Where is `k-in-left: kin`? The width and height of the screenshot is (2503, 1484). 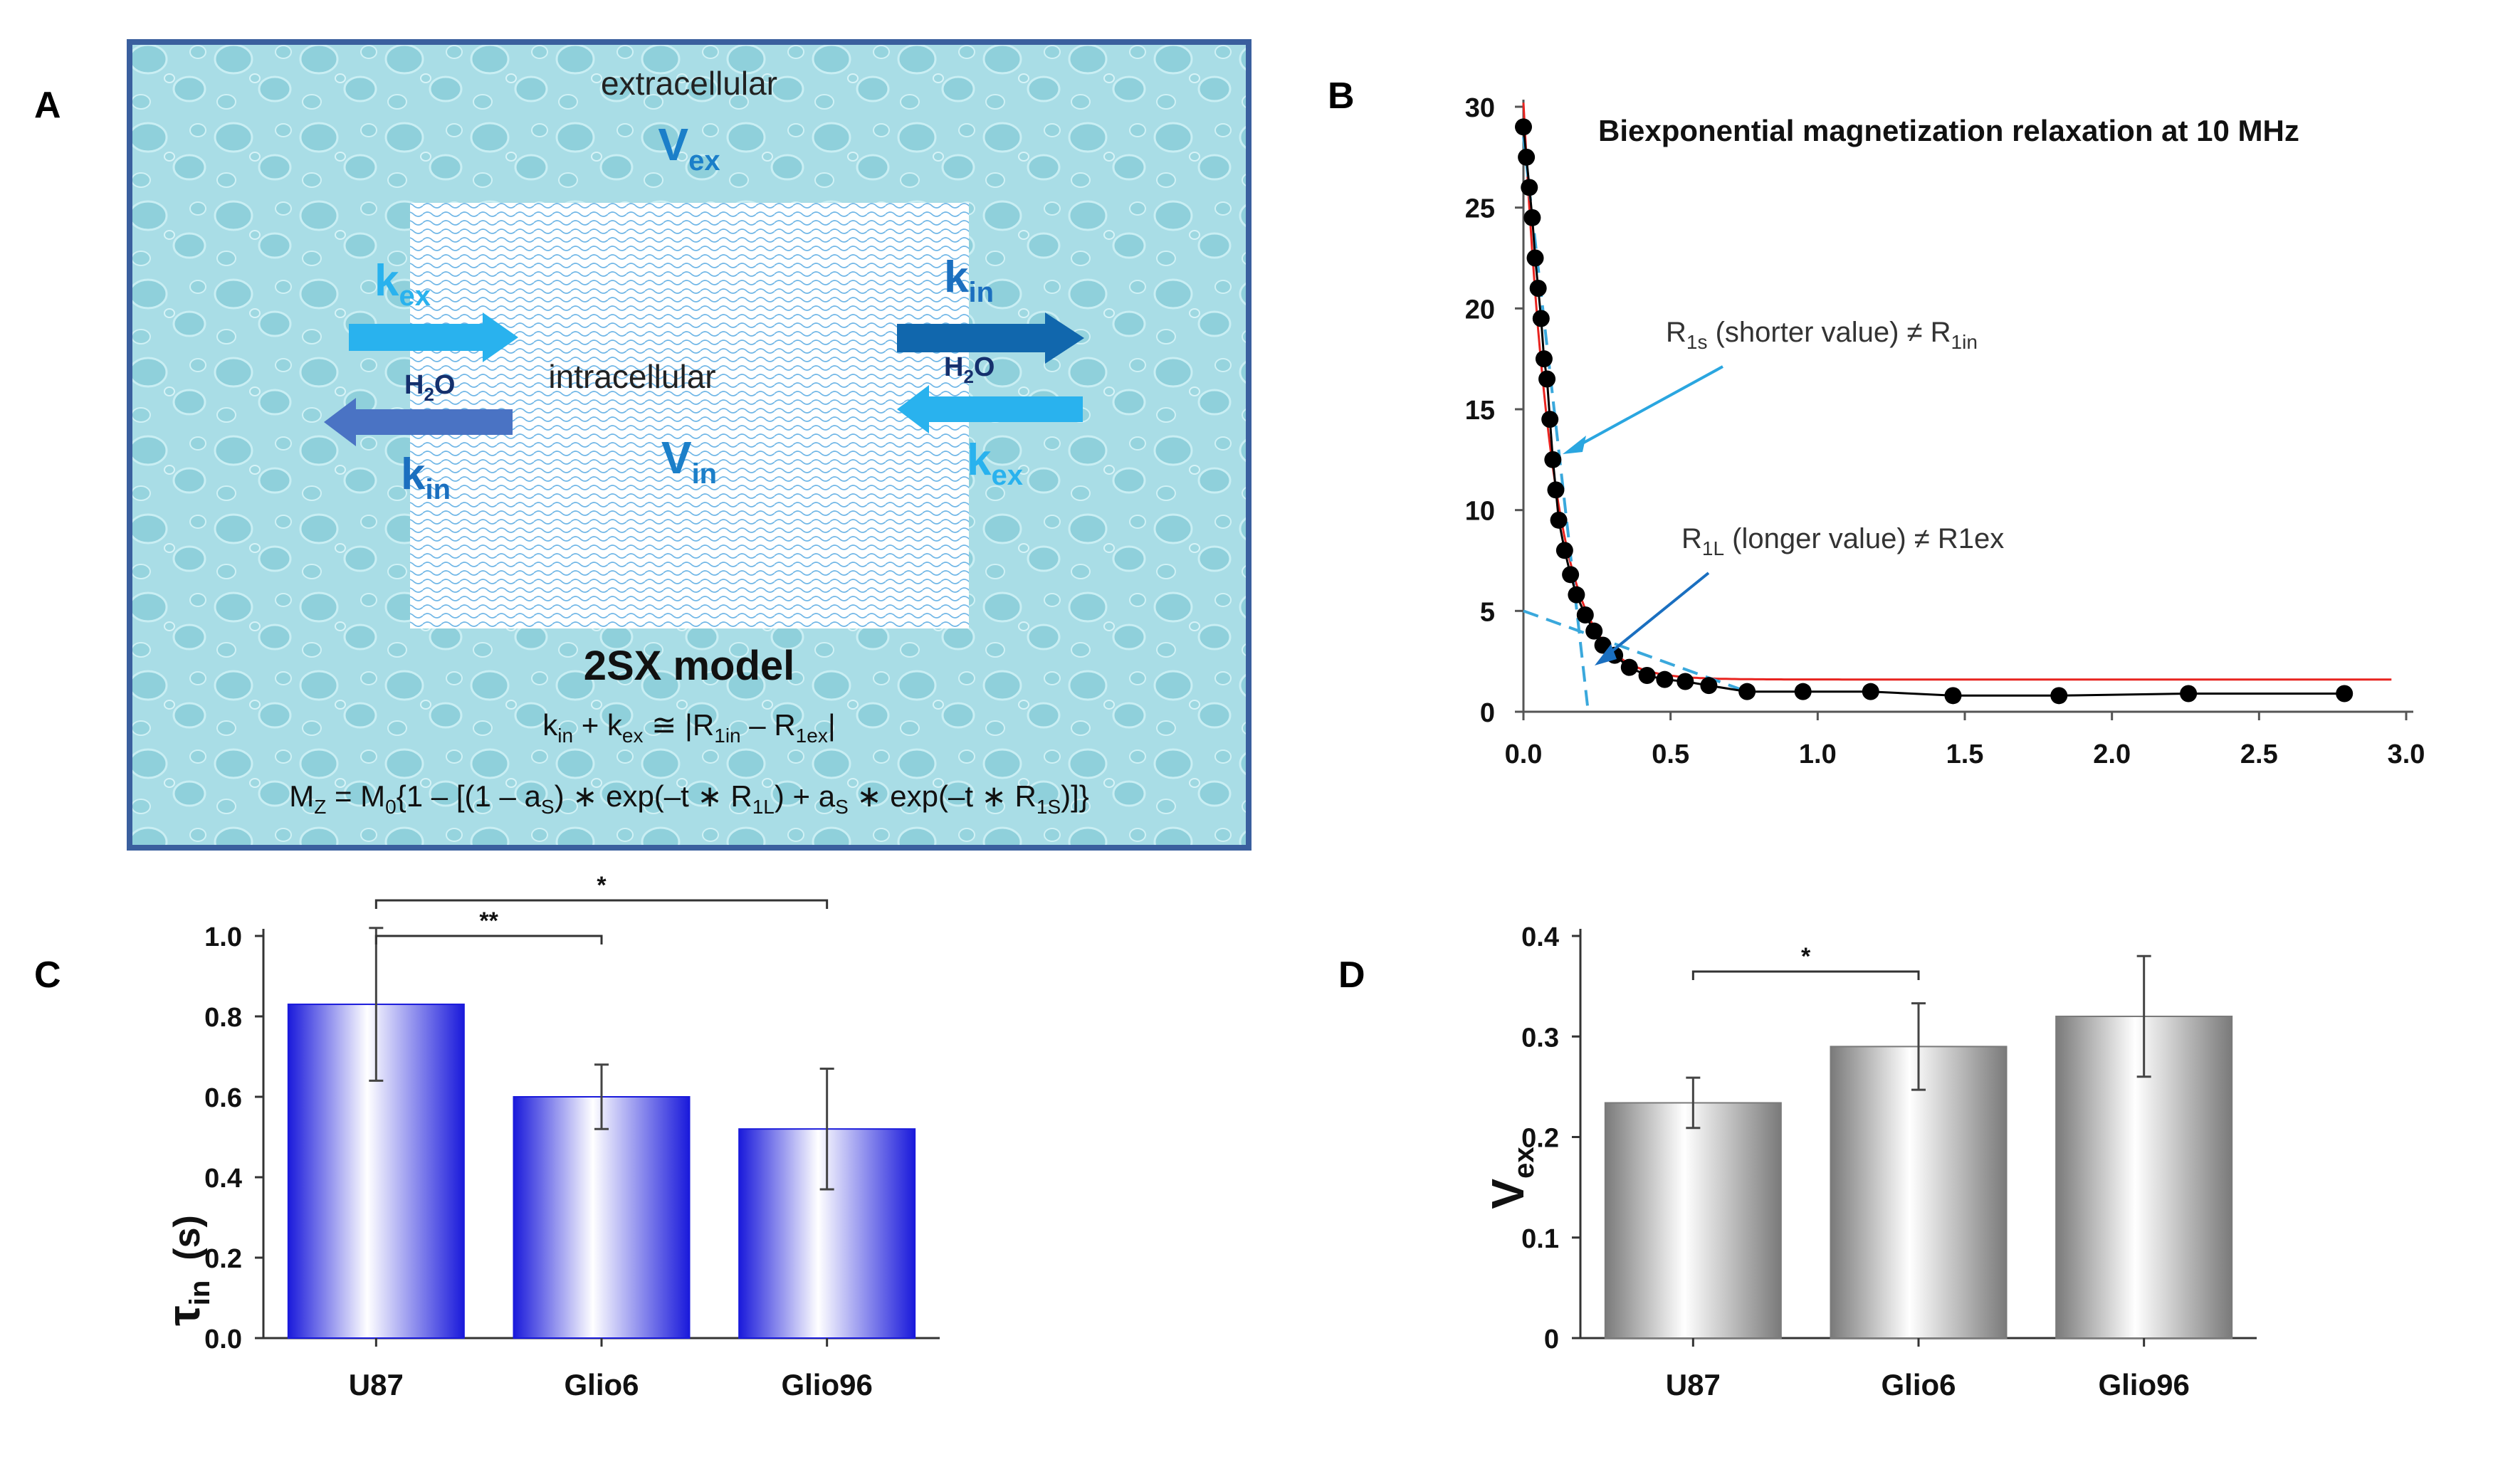
k-in-left: kin is located at coordinates (426, 477).